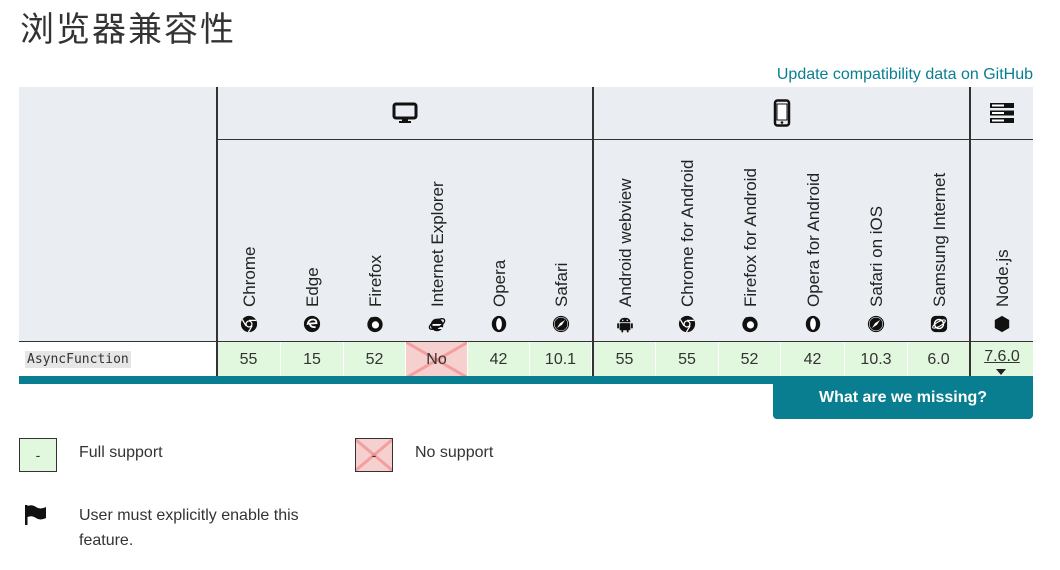  What do you see at coordinates (687, 233) in the screenshot?
I see `browser-name: Chrome for Android` at bounding box center [687, 233].